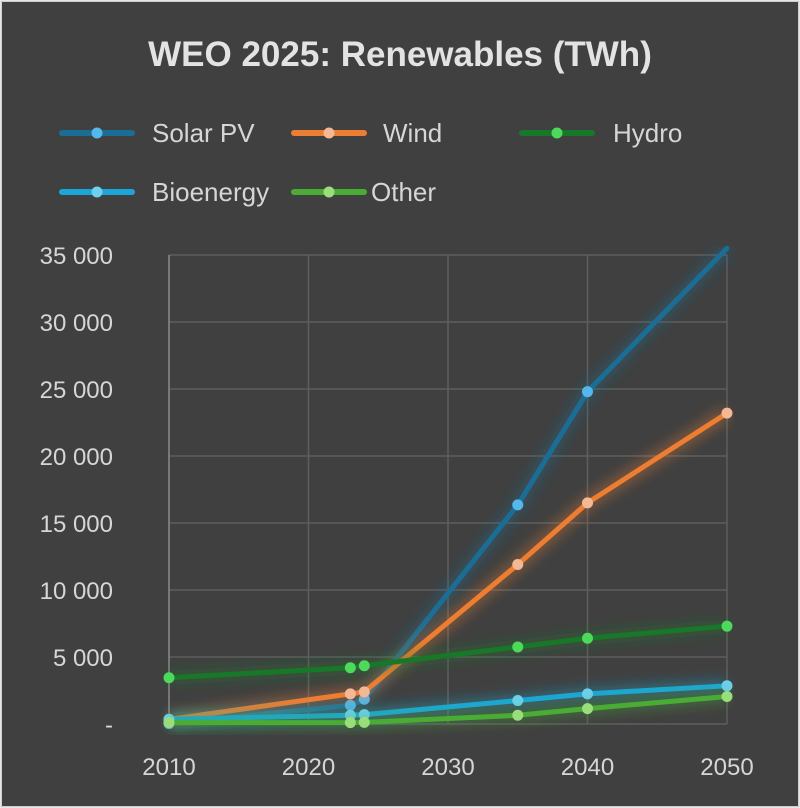  What do you see at coordinates (168, 767) in the screenshot?
I see `x-tick-label: 2010` at bounding box center [168, 767].